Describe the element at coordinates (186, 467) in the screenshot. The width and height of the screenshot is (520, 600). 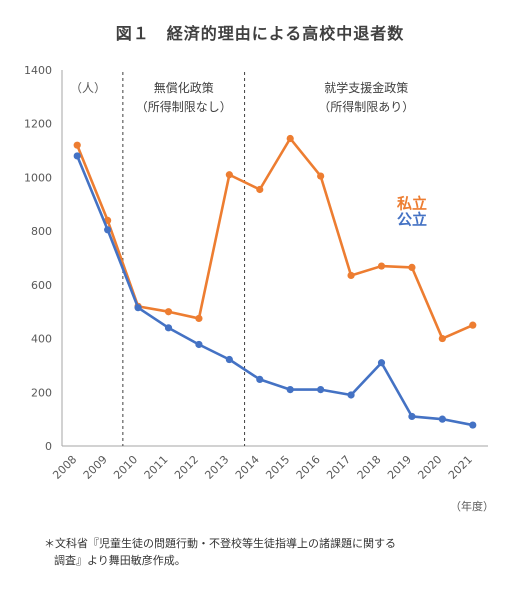
I see `x-tick-label: 2012` at that location.